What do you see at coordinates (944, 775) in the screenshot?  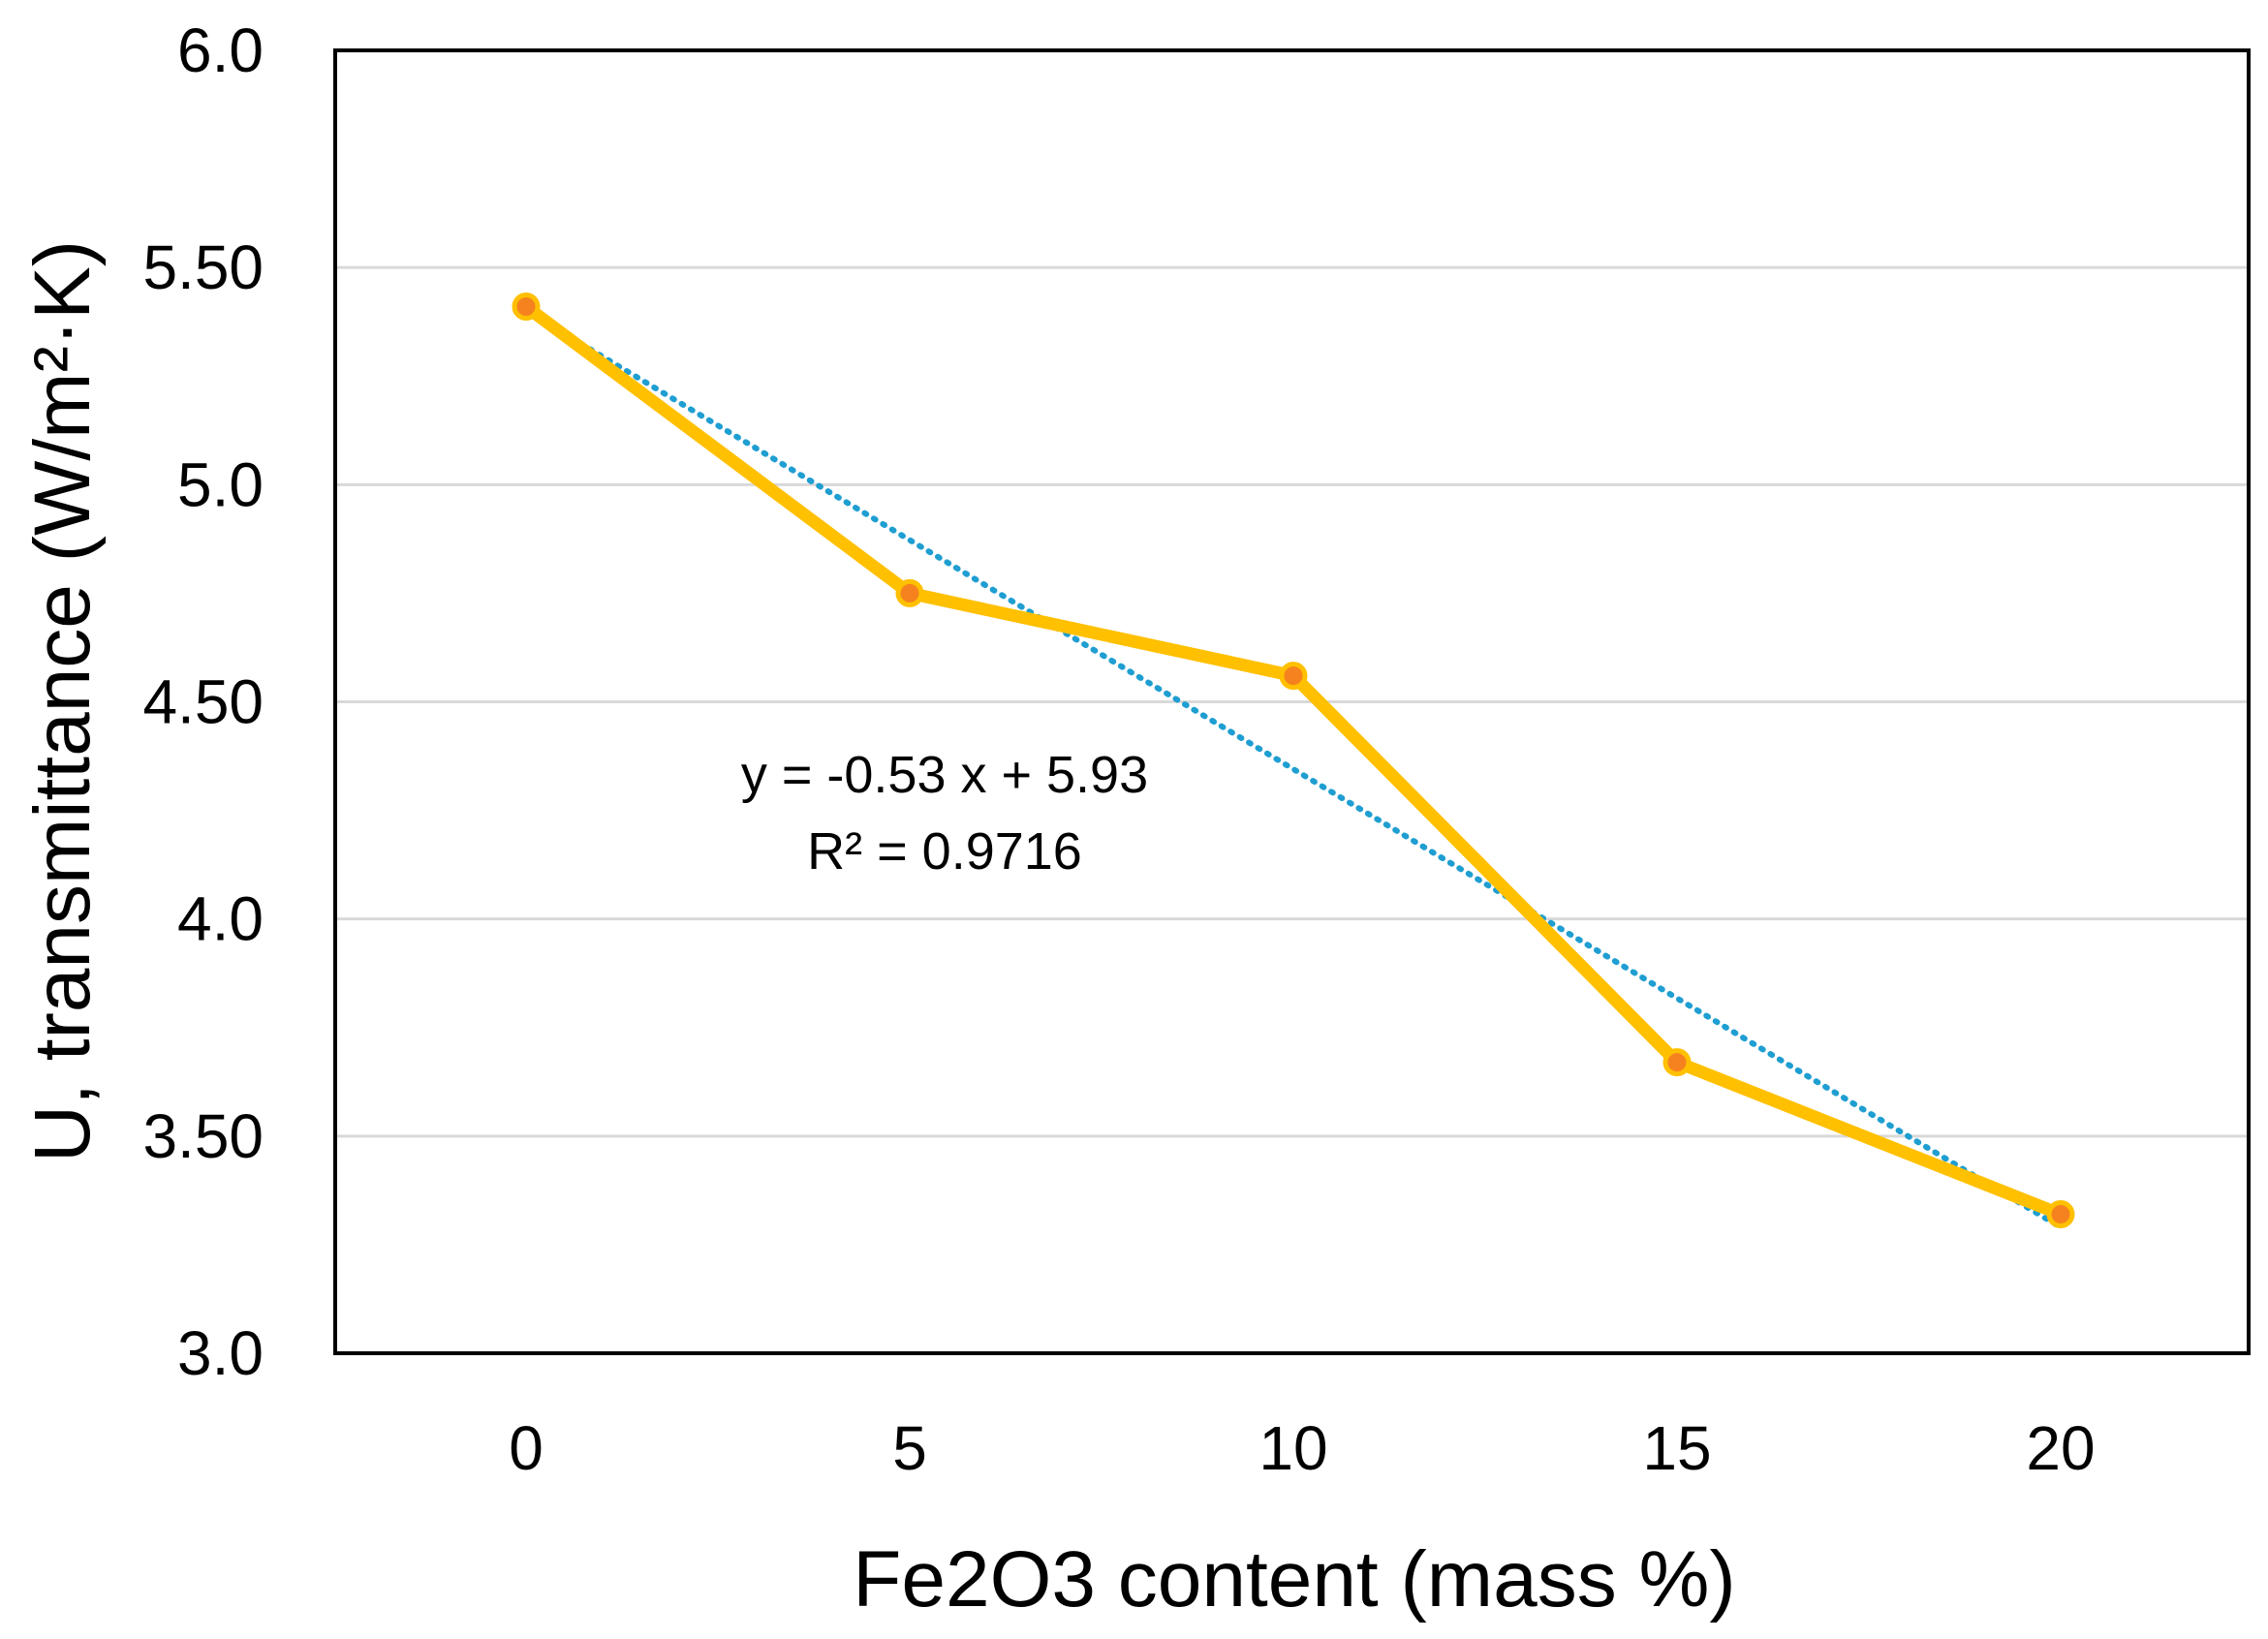 I see `trendline-equation: y = -0.53 x + 5.93` at bounding box center [944, 775].